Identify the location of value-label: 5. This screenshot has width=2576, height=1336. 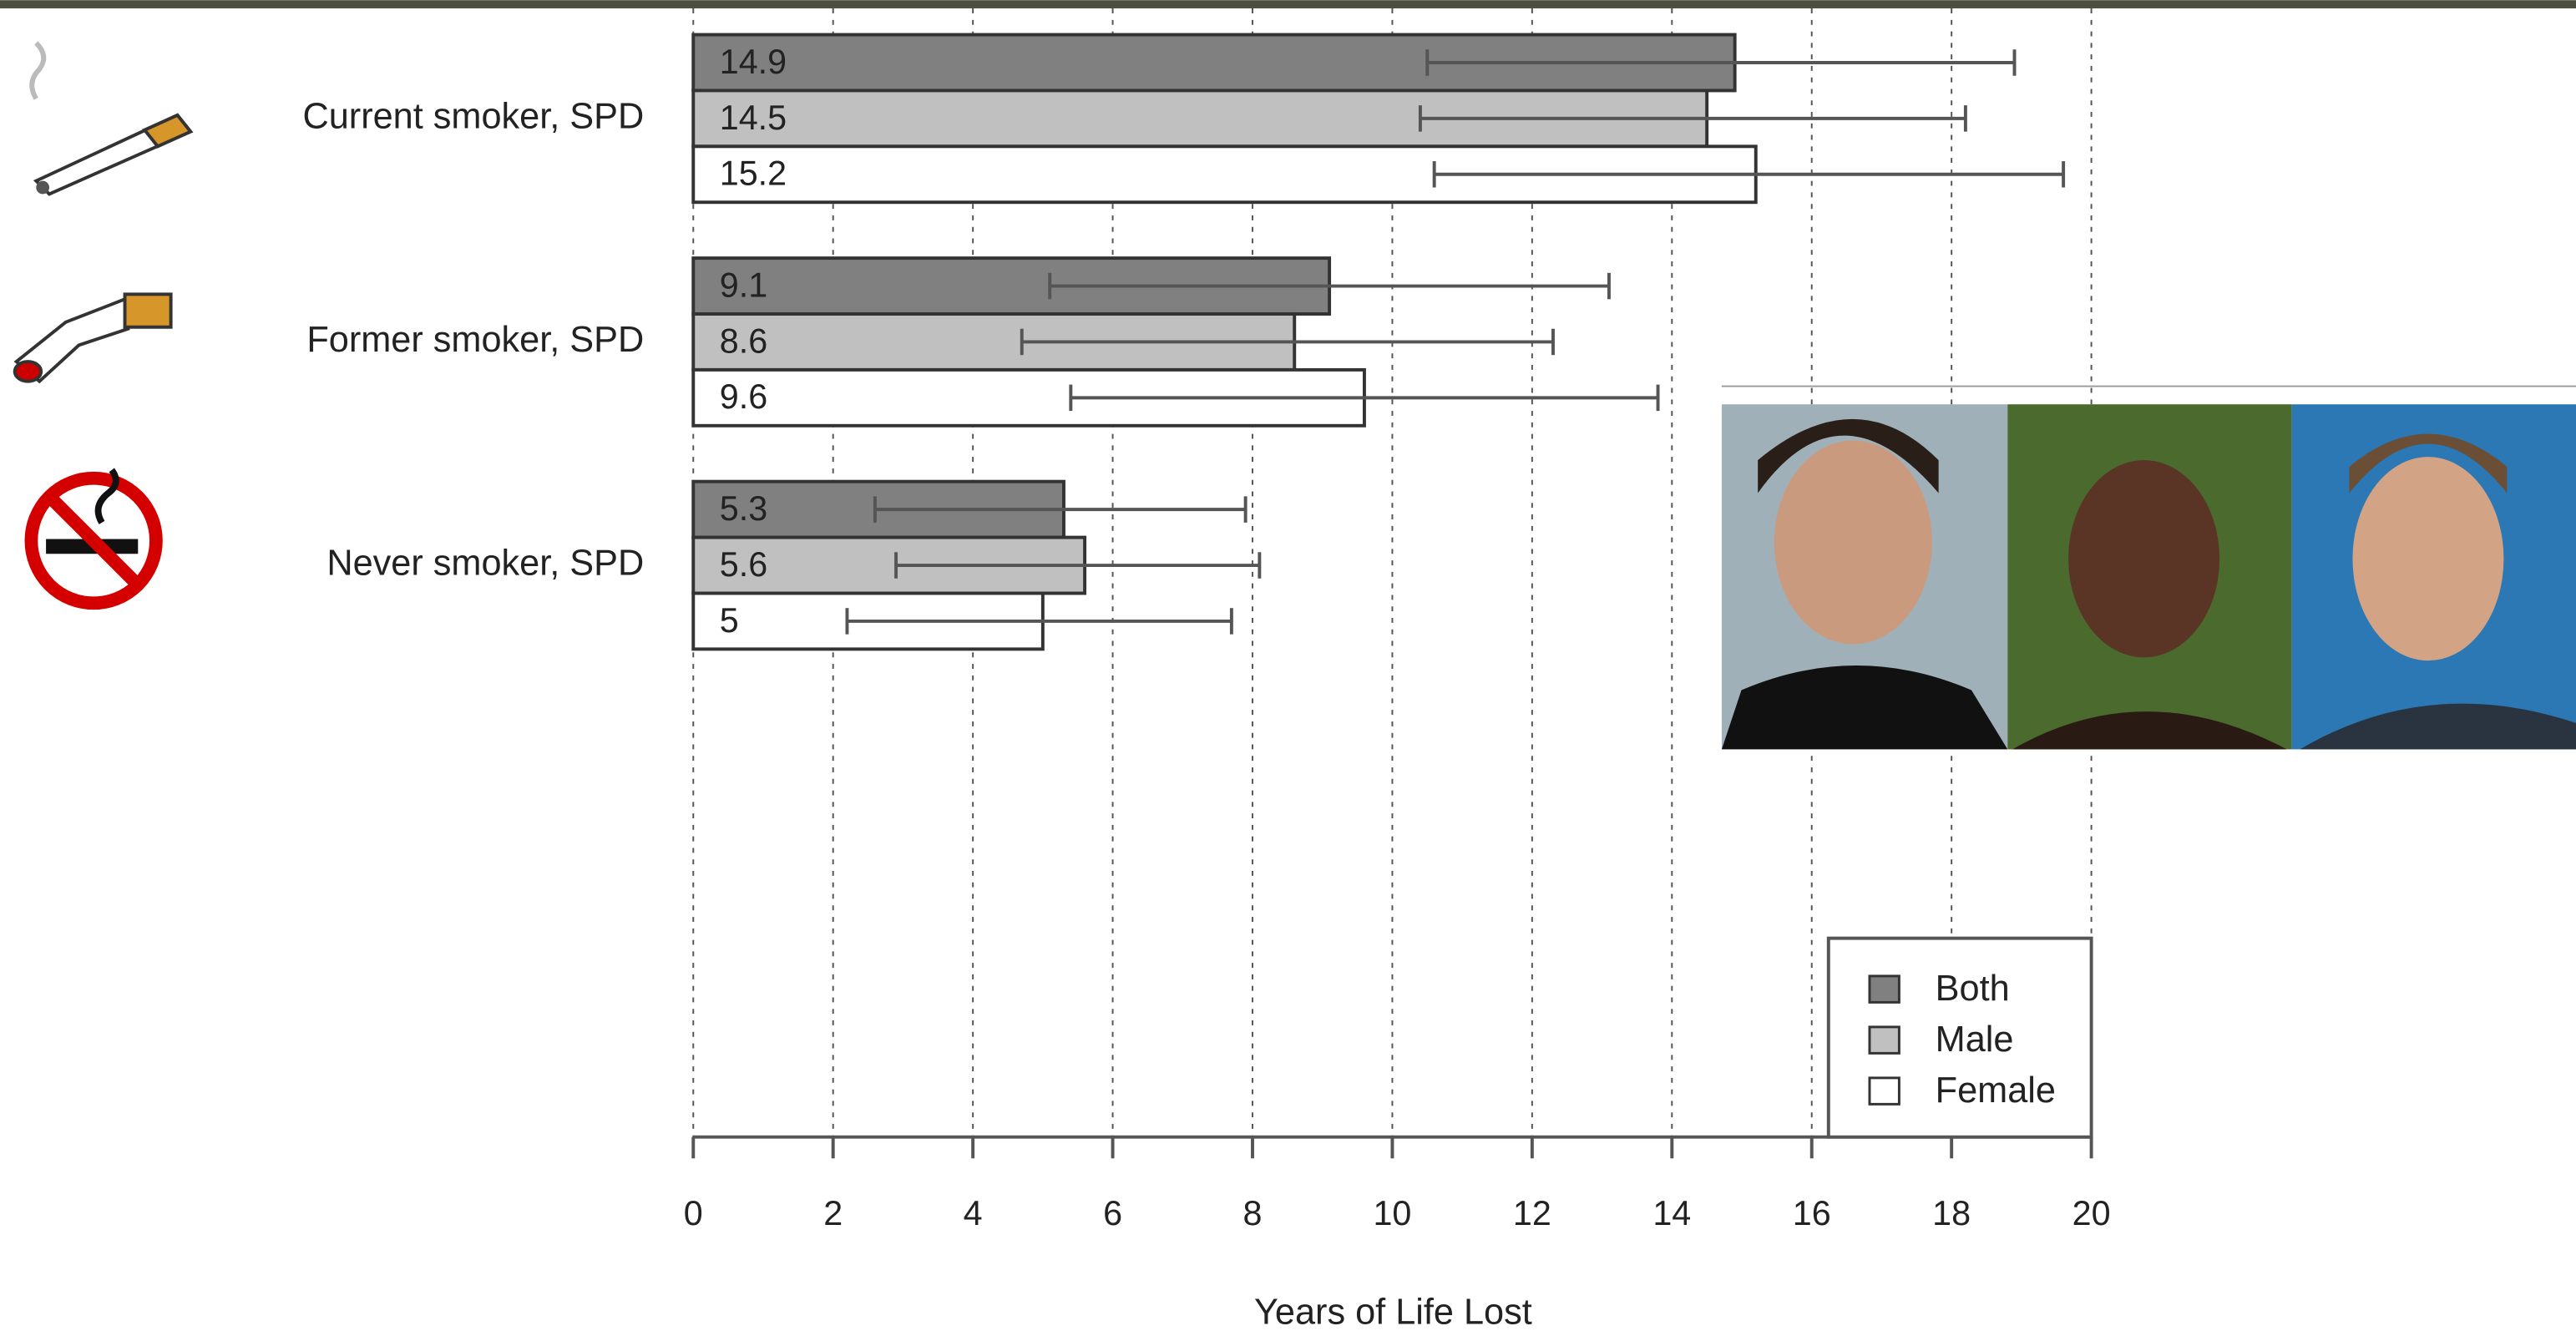
(729, 620).